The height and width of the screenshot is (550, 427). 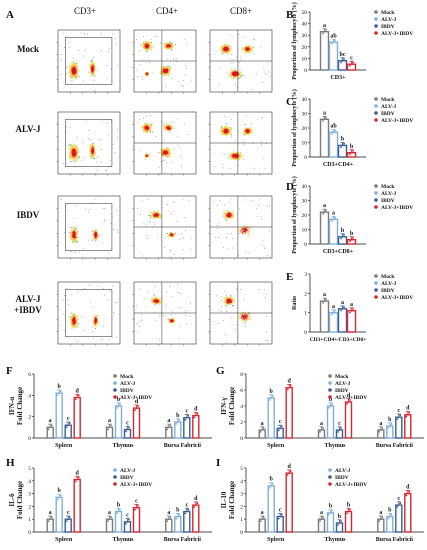 I want to click on flow-plot, so click(x=88, y=61).